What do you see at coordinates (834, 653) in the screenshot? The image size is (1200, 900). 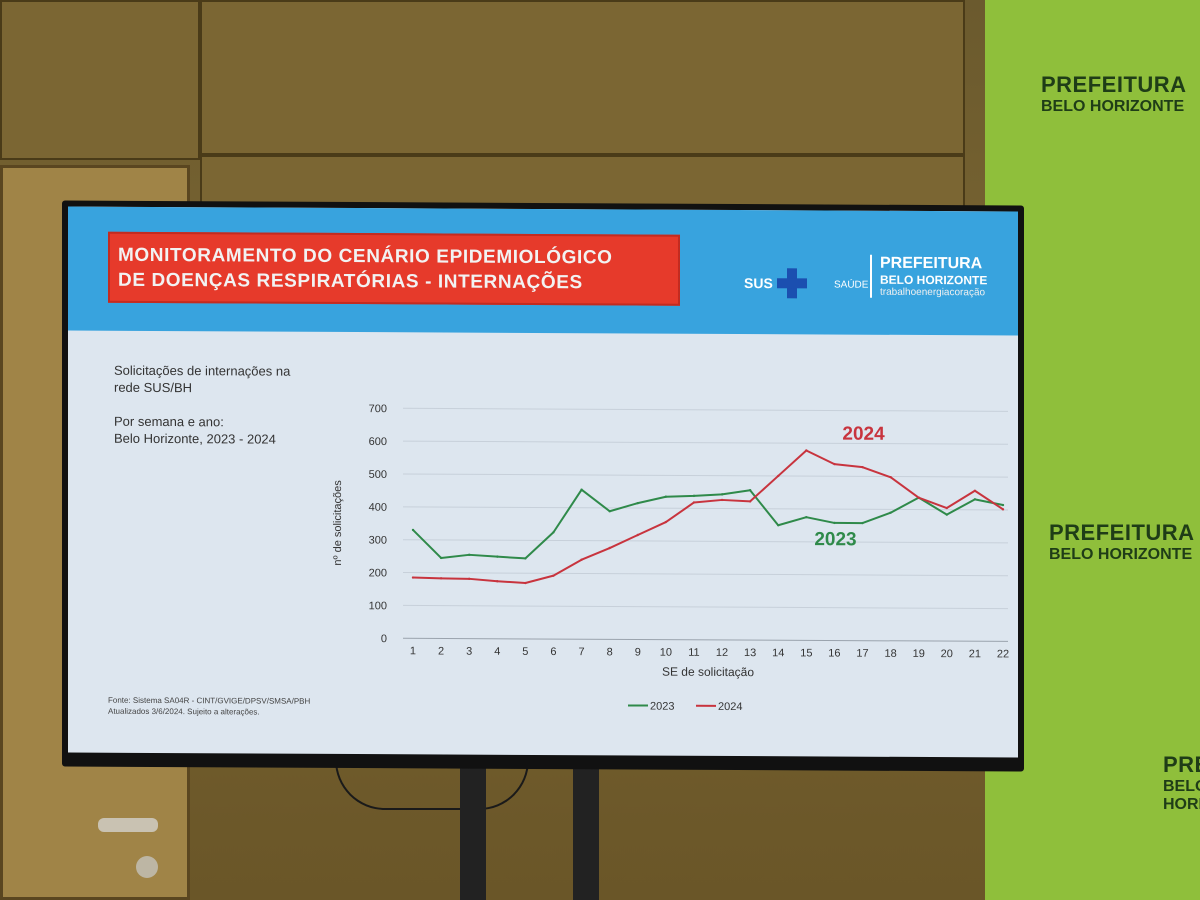 I see `x-tick-label: 16` at bounding box center [834, 653].